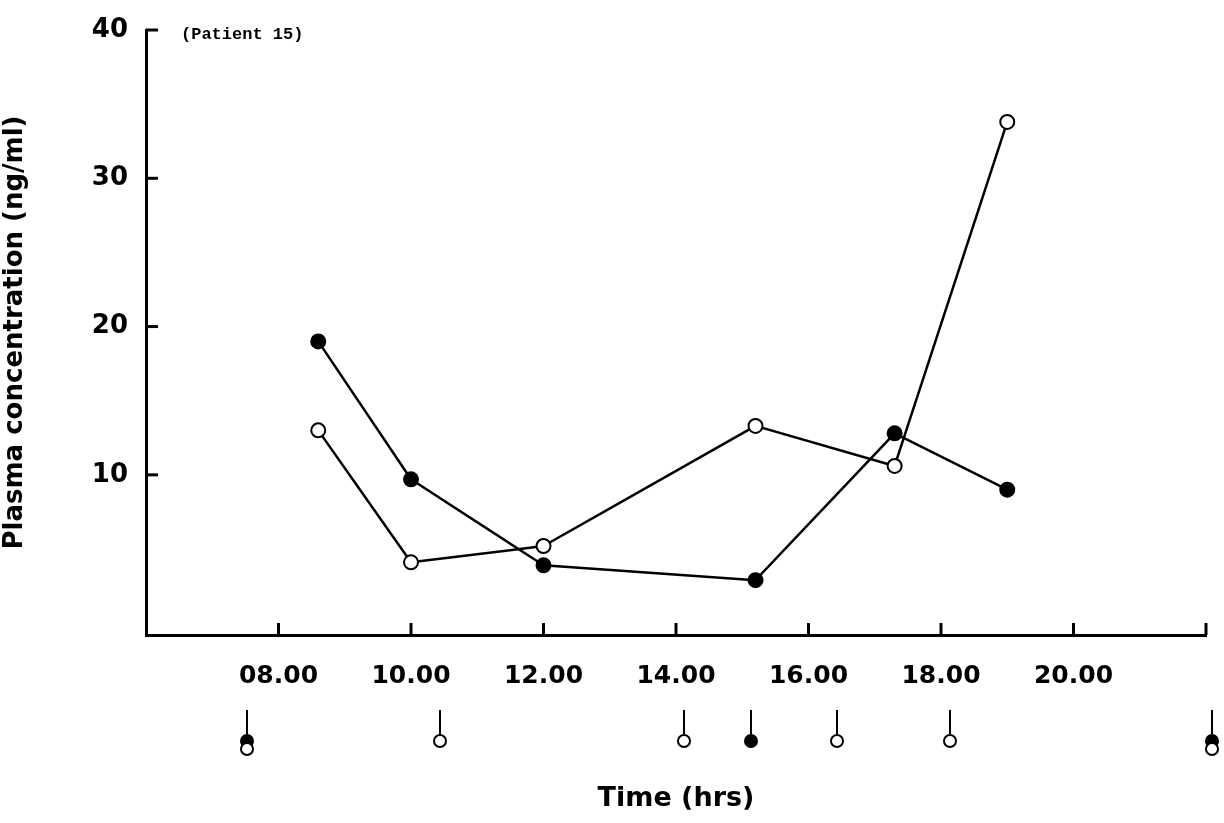 This screenshot has width=1224, height=823. Describe the element at coordinates (1073, 674) in the screenshot. I see `x-tick-label: 20.00` at that location.